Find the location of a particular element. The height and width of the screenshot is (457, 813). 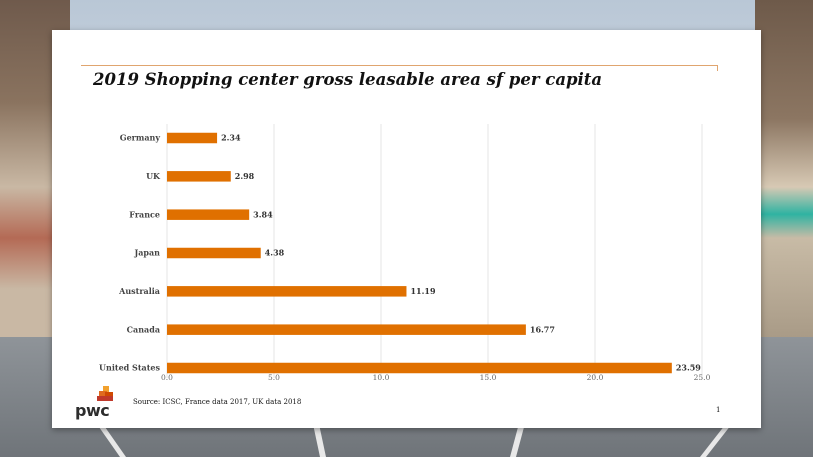

pwc-logo-text: pwc is located at coordinates (92, 410).